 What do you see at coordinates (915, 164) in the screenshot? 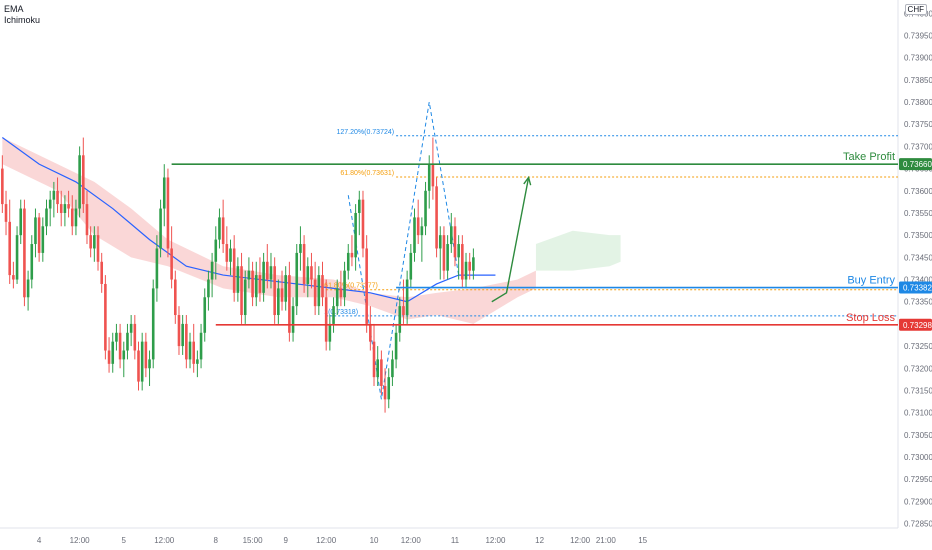
I see `take-profit-tag` at bounding box center [915, 164].